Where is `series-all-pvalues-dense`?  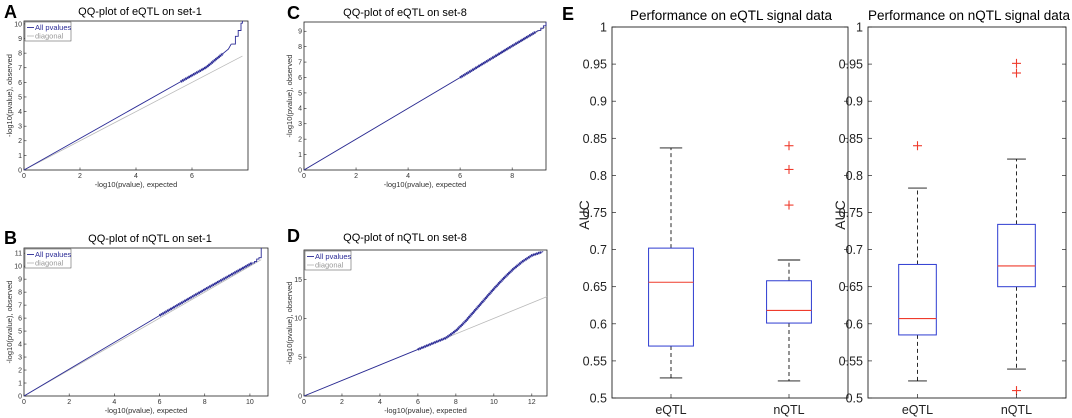
series-all-pvalues-dense is located at coordinates (205, 289).